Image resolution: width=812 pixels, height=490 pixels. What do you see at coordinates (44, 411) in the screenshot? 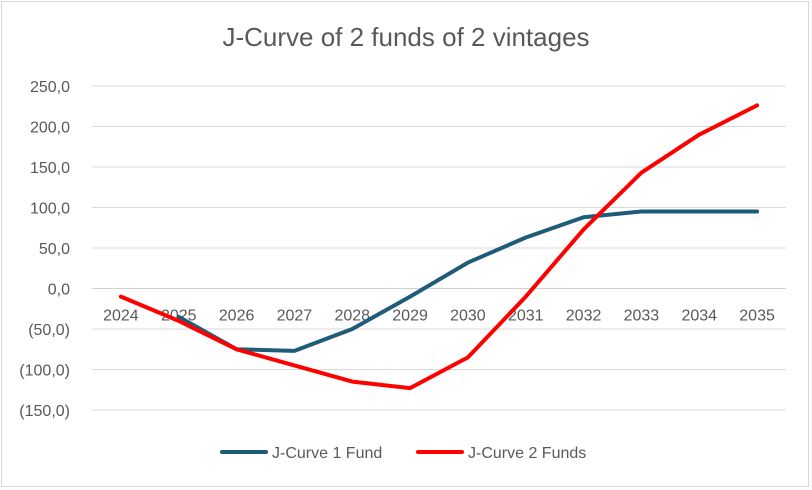
I see `y-tick-label: (150,0)` at bounding box center [44, 411].